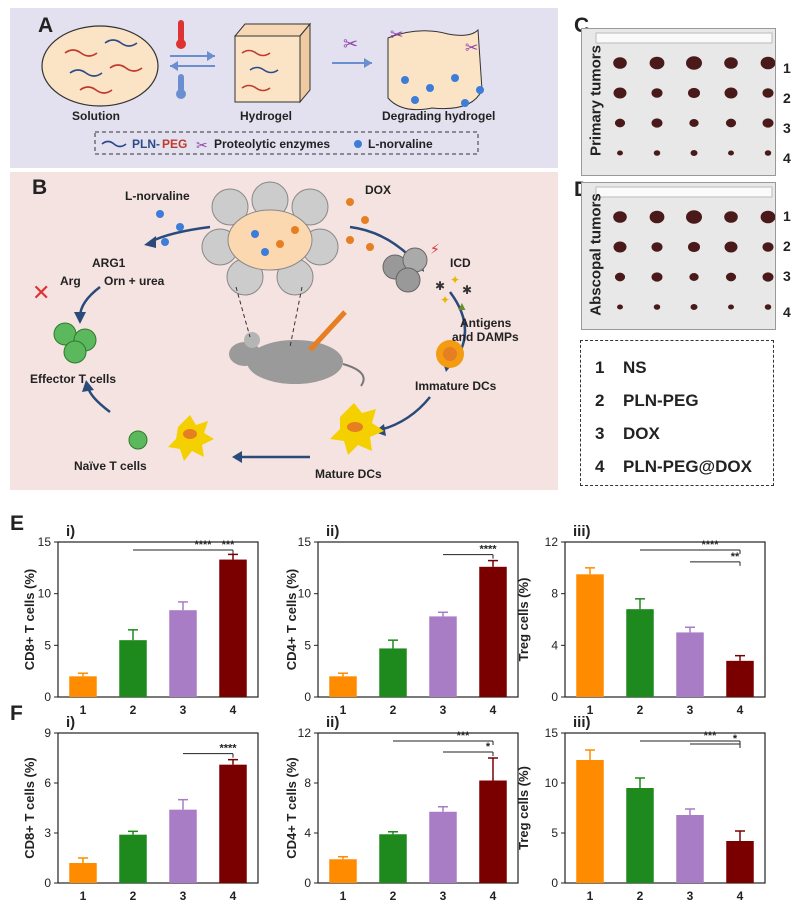  What do you see at coordinates (41, 292) in the screenshot?
I see `inhibition-cross-icon: ✕` at bounding box center [41, 292].